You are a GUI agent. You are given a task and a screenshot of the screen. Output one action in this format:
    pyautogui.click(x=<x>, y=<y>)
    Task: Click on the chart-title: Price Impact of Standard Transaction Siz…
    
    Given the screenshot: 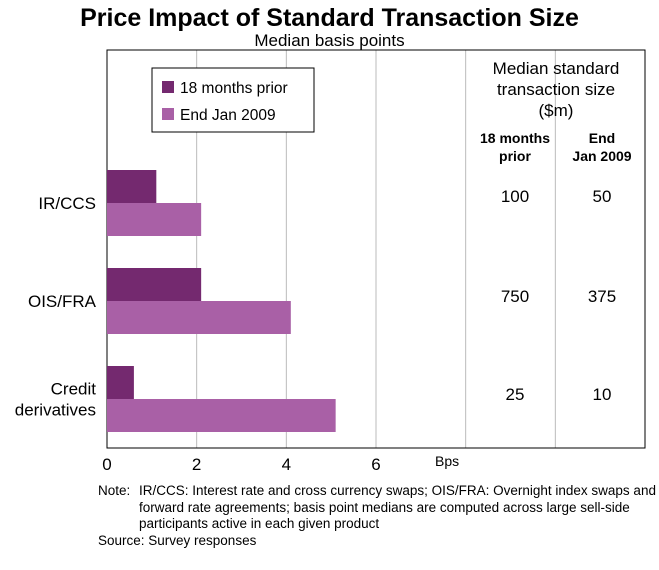 What is the action you would take?
    pyautogui.click(x=329, y=18)
    